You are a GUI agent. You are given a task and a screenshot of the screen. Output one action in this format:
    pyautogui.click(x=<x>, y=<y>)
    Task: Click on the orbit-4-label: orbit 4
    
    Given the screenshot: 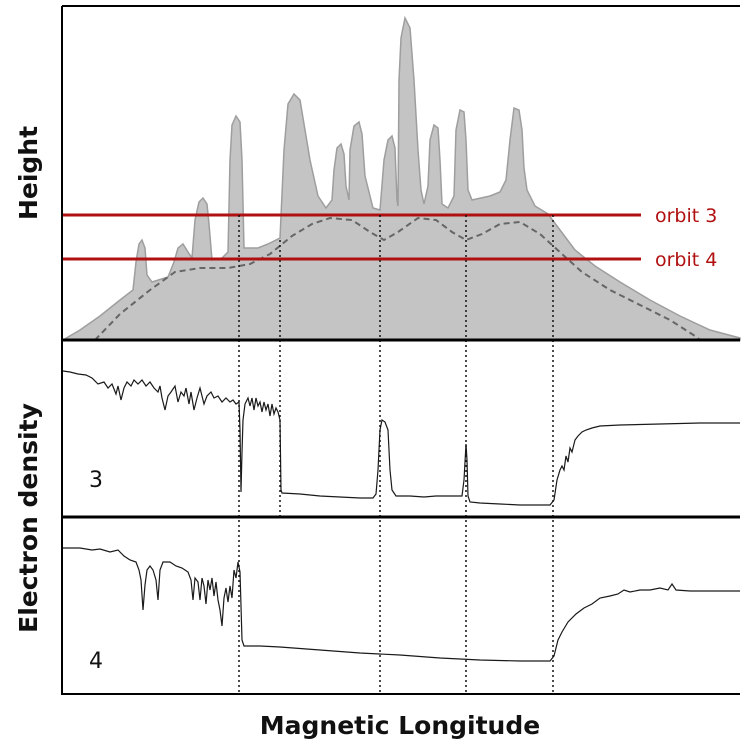 What is the action you would take?
    pyautogui.click(x=686, y=260)
    